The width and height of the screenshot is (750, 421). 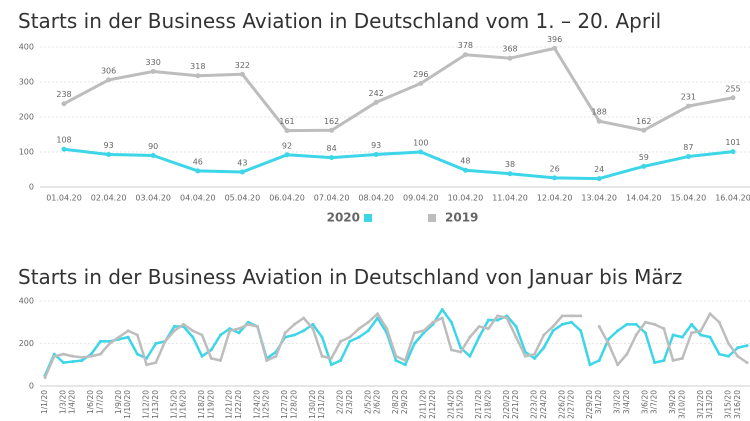 I want to click on x-tick-label: 1/31/20, so click(x=321, y=404).